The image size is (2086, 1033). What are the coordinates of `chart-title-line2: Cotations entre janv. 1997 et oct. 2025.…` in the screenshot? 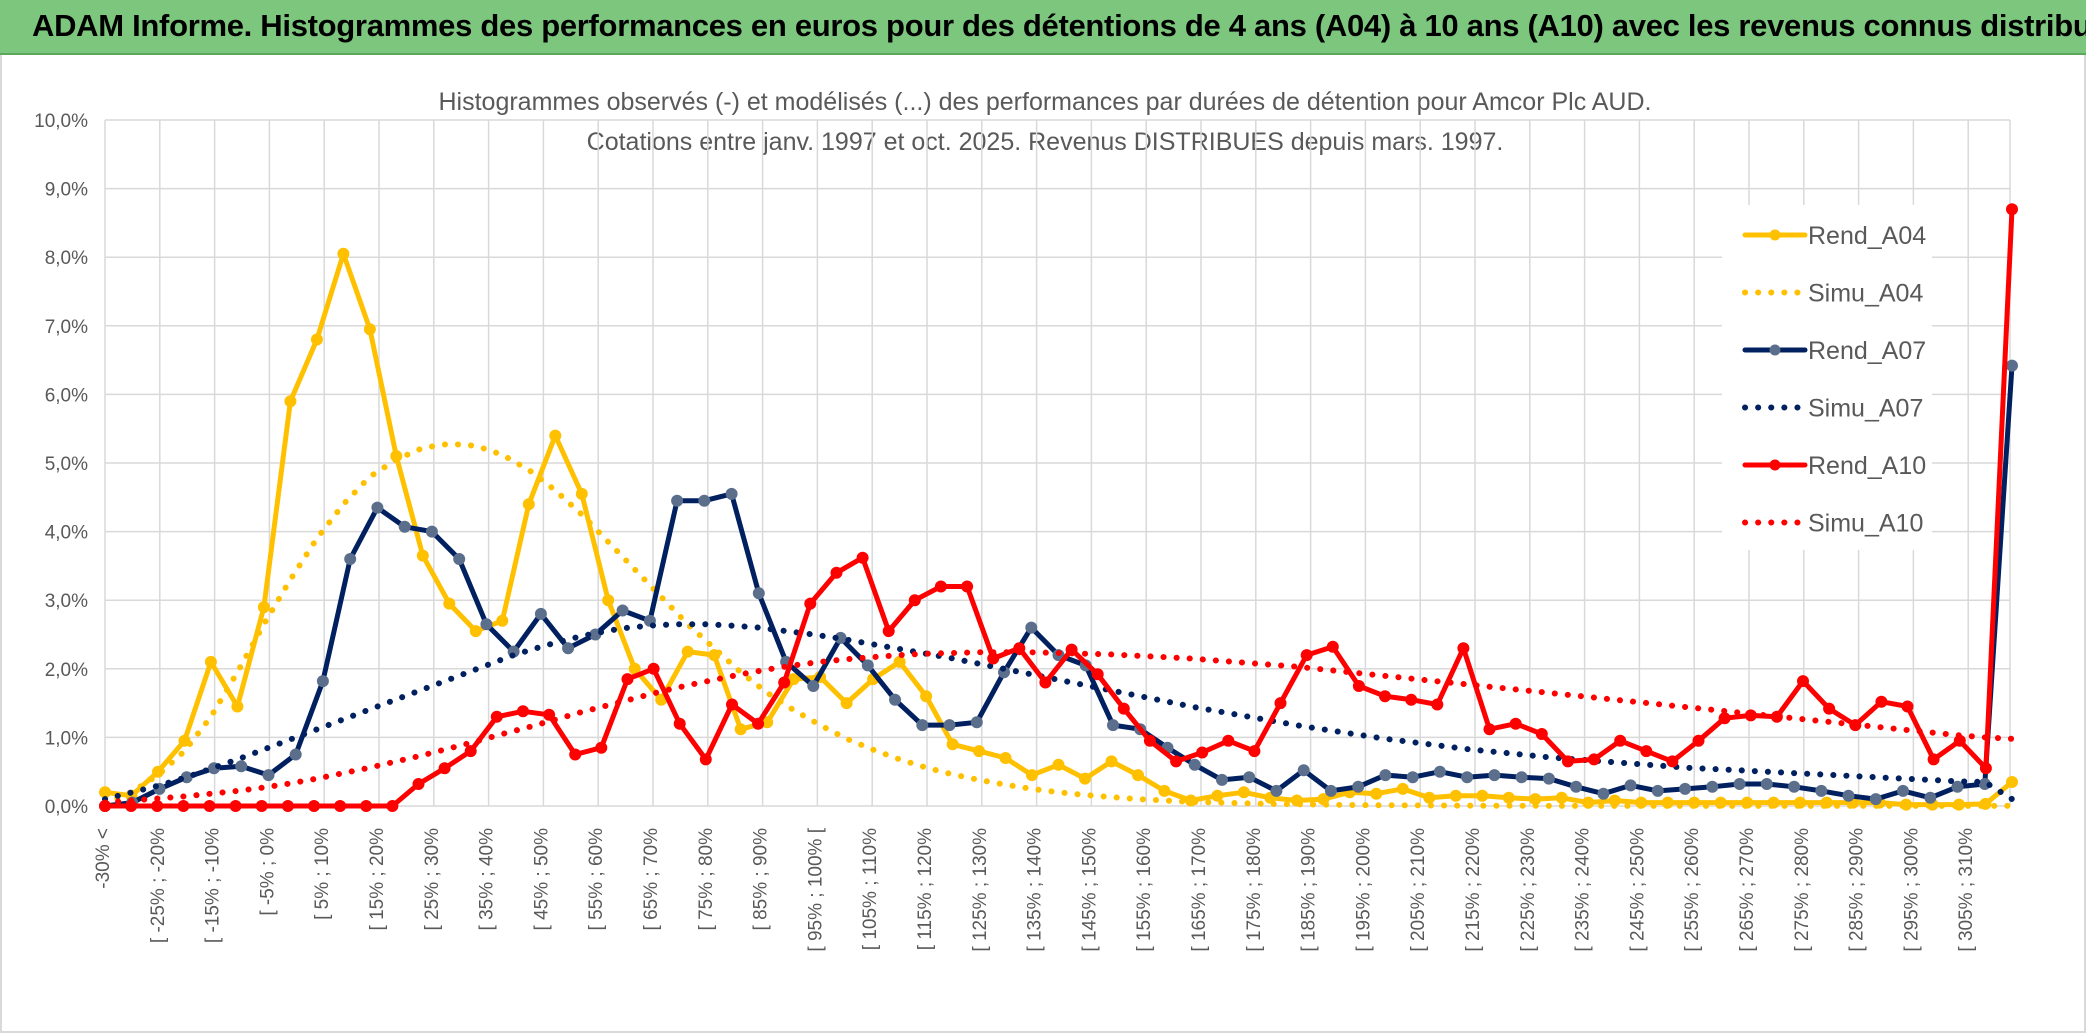 It's located at (1045, 142).